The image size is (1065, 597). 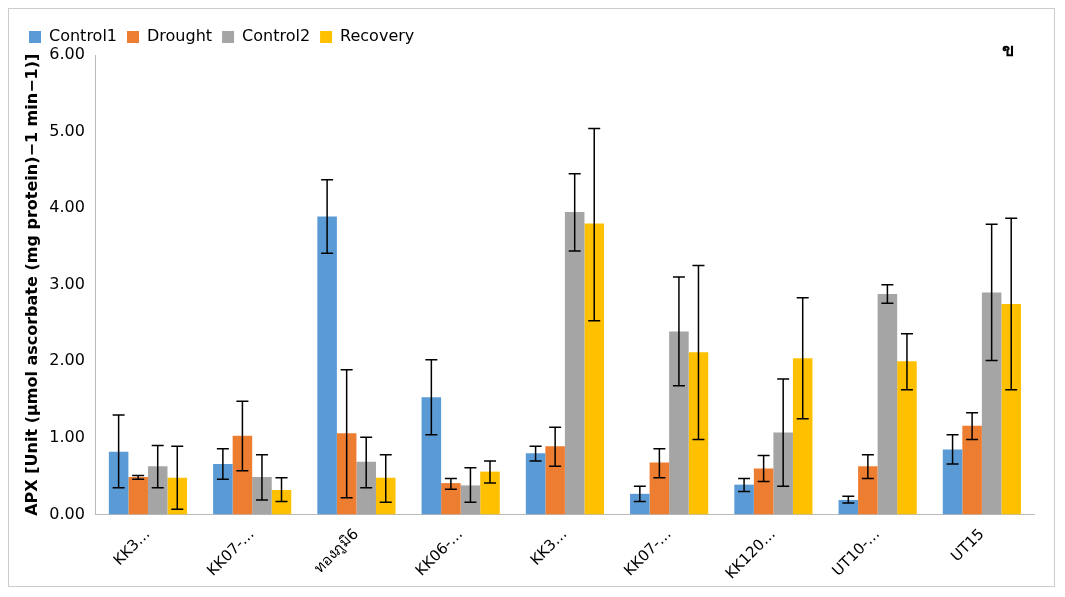 I want to click on y-axis-title: APX [Unit (µmol ascorbate (mg protein)−1 min−1)], so click(x=31, y=284).